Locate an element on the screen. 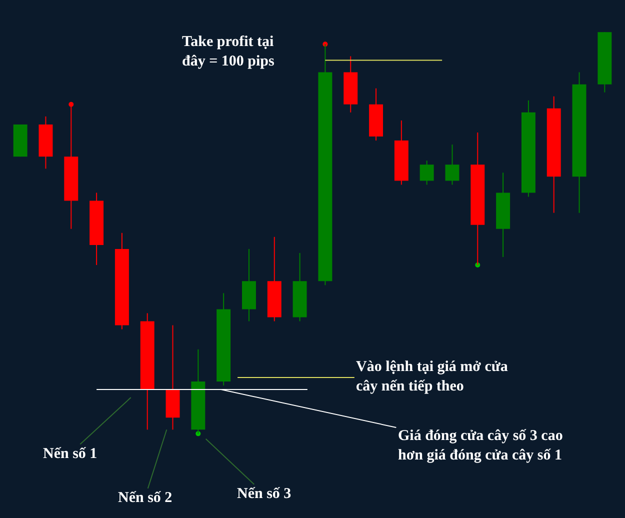  text: Nến số 3 is located at coordinates (264, 494).